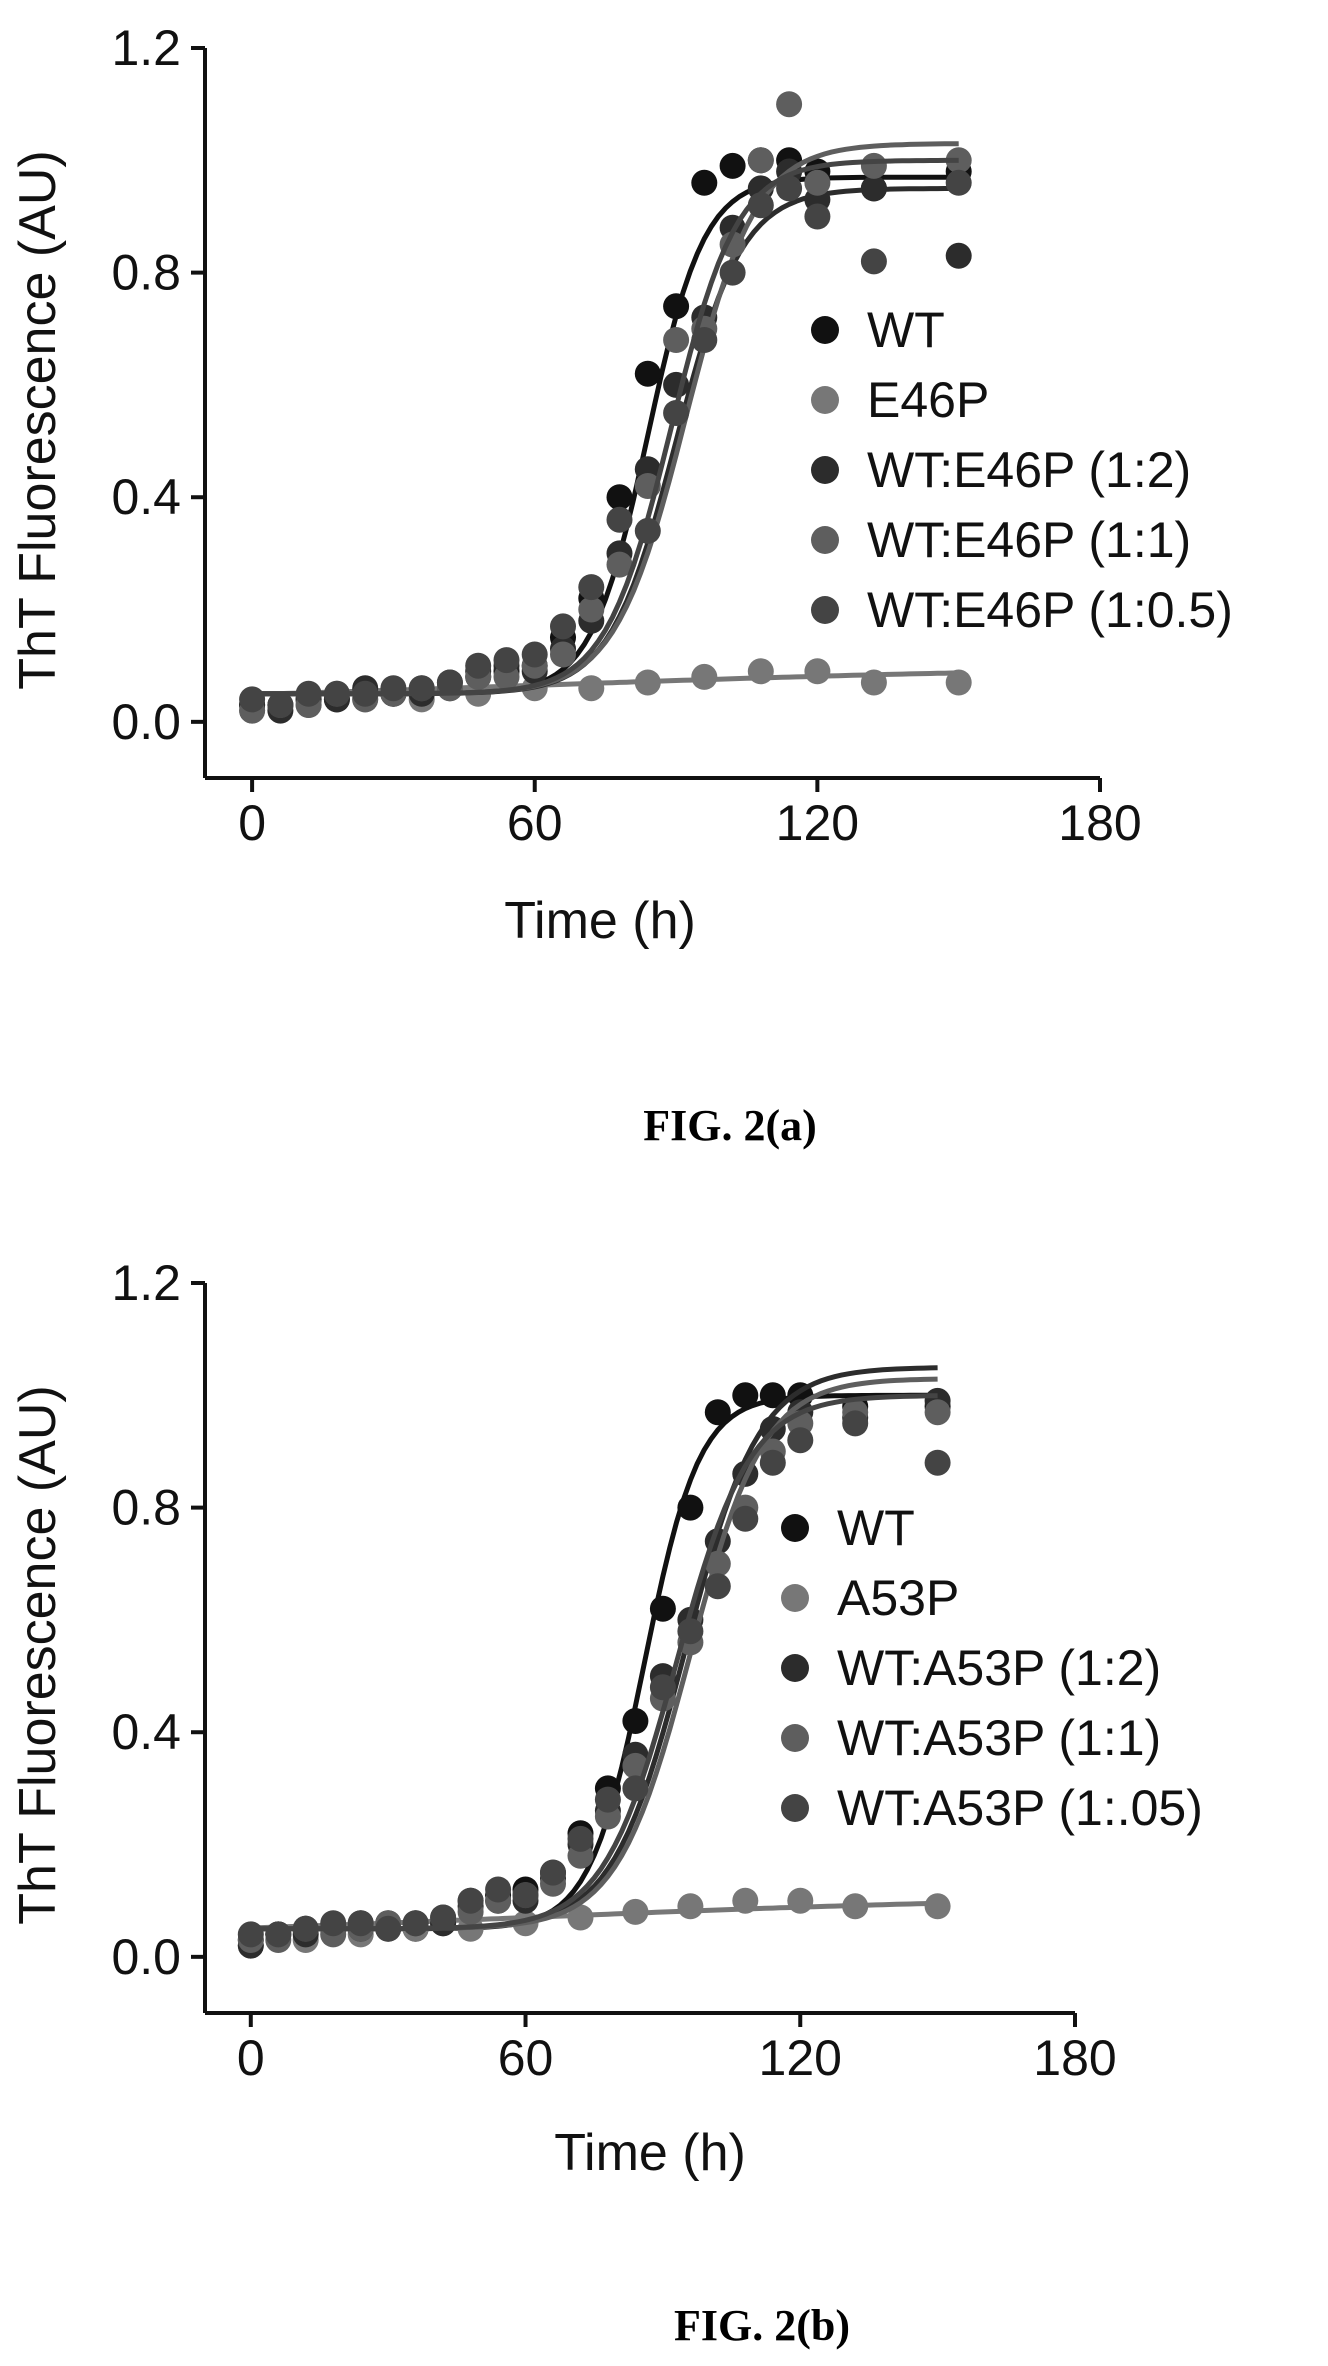 The width and height of the screenshot is (1328, 2366). What do you see at coordinates (38, 419) in the screenshot?
I see `y-axis-title-a: ThT Fluorescence (AU)` at bounding box center [38, 419].